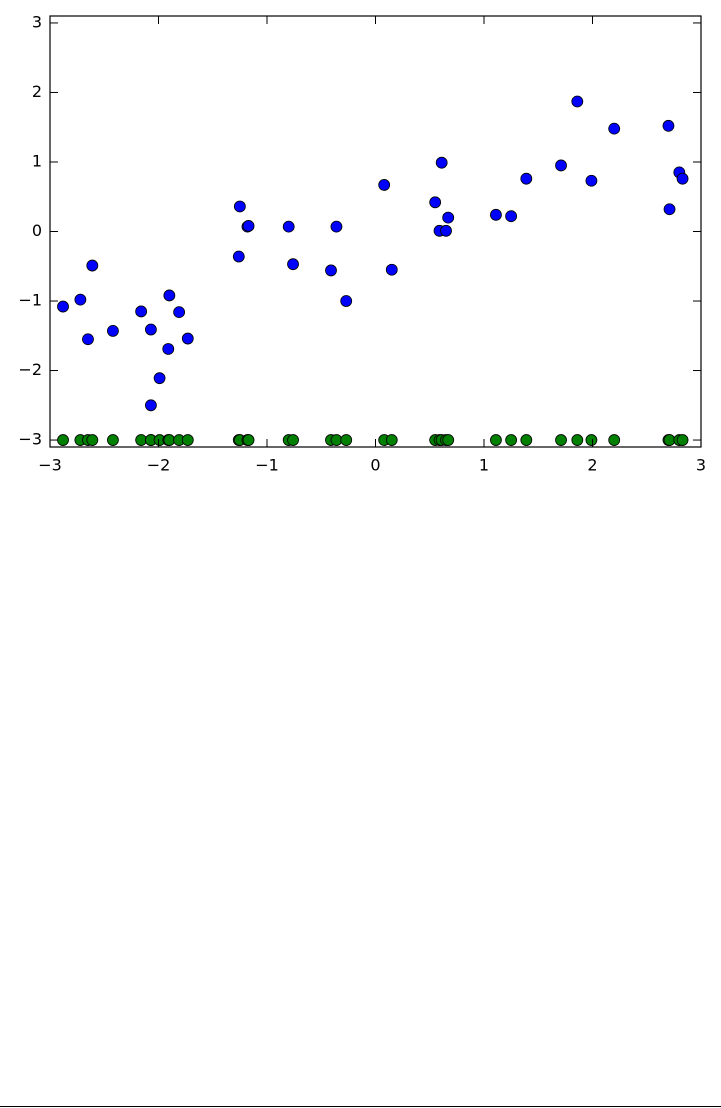 Image resolution: width=721 pixels, height=1108 pixels. Describe the element at coordinates (267, 465) in the screenshot. I see `x-tick-label: −1` at that location.